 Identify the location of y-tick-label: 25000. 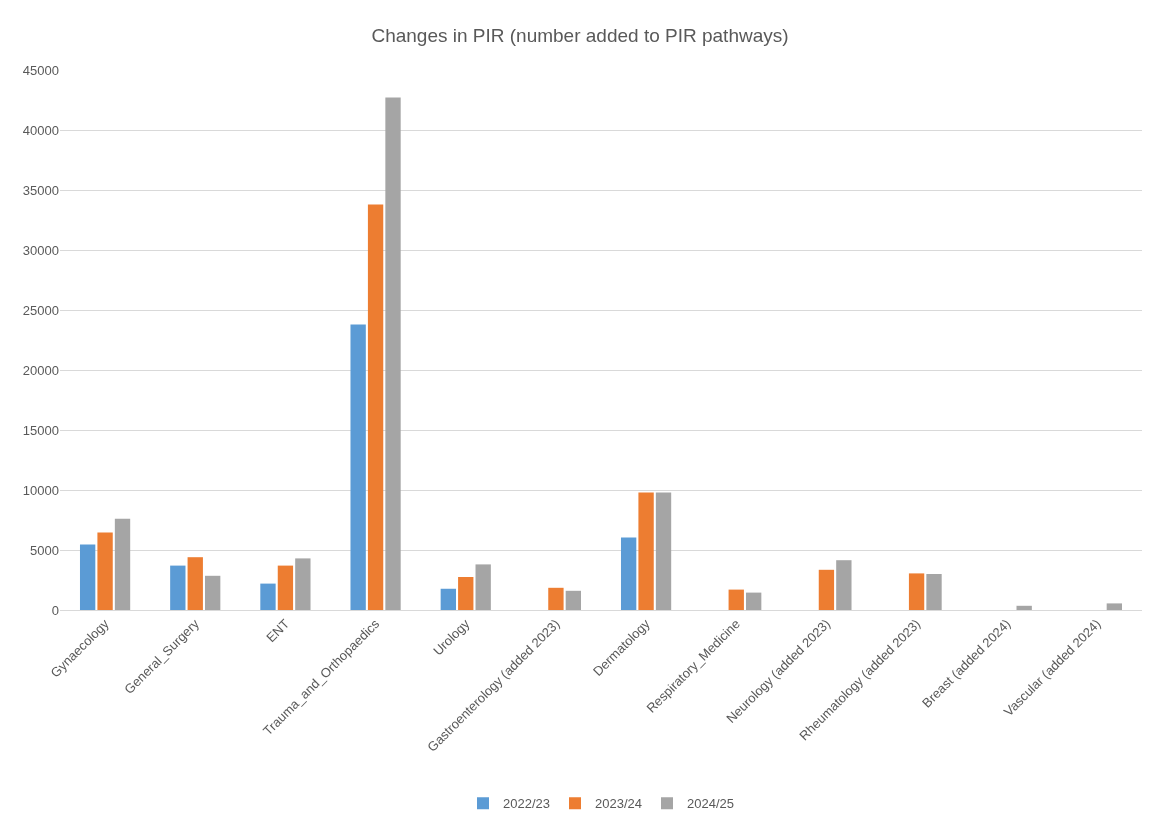
(40, 310).